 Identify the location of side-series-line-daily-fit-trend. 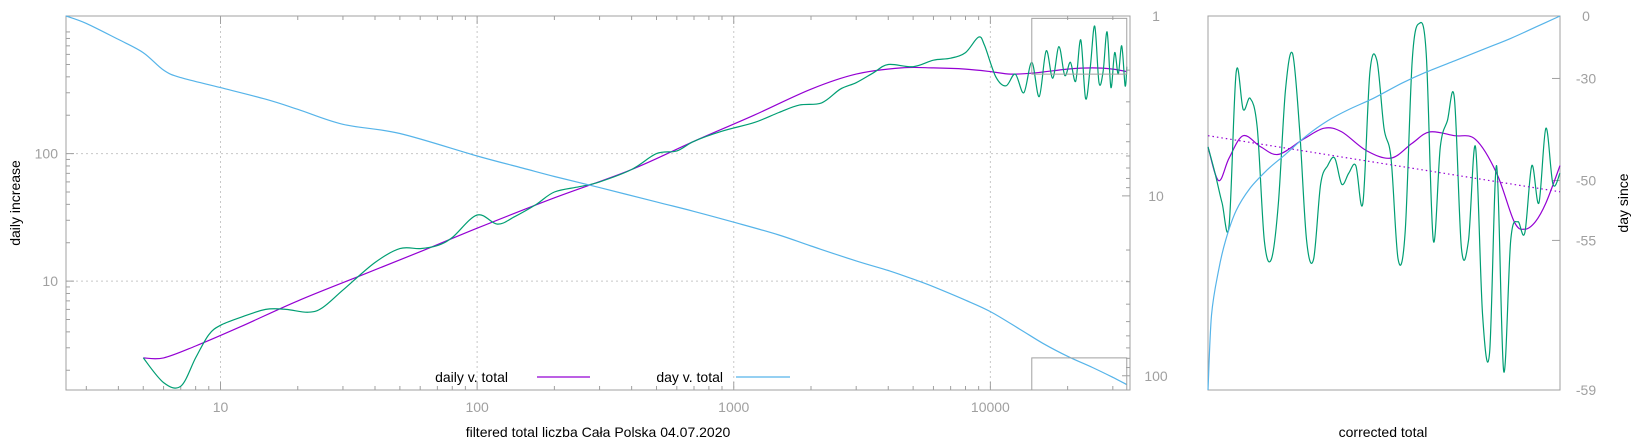
(1384, 164).